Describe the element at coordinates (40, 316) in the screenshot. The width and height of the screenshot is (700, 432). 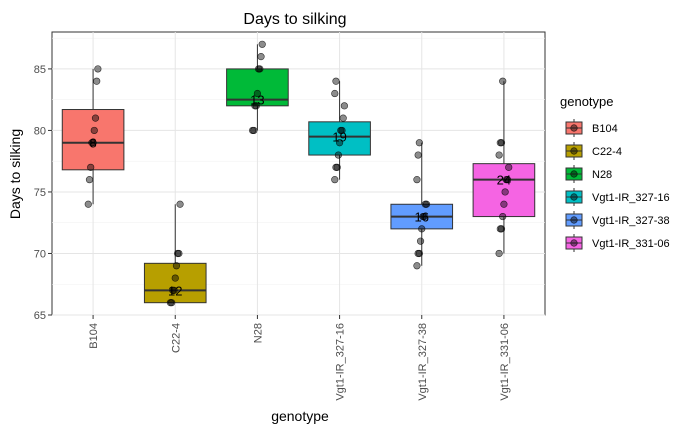
I see `y-tick-label: 65` at that location.